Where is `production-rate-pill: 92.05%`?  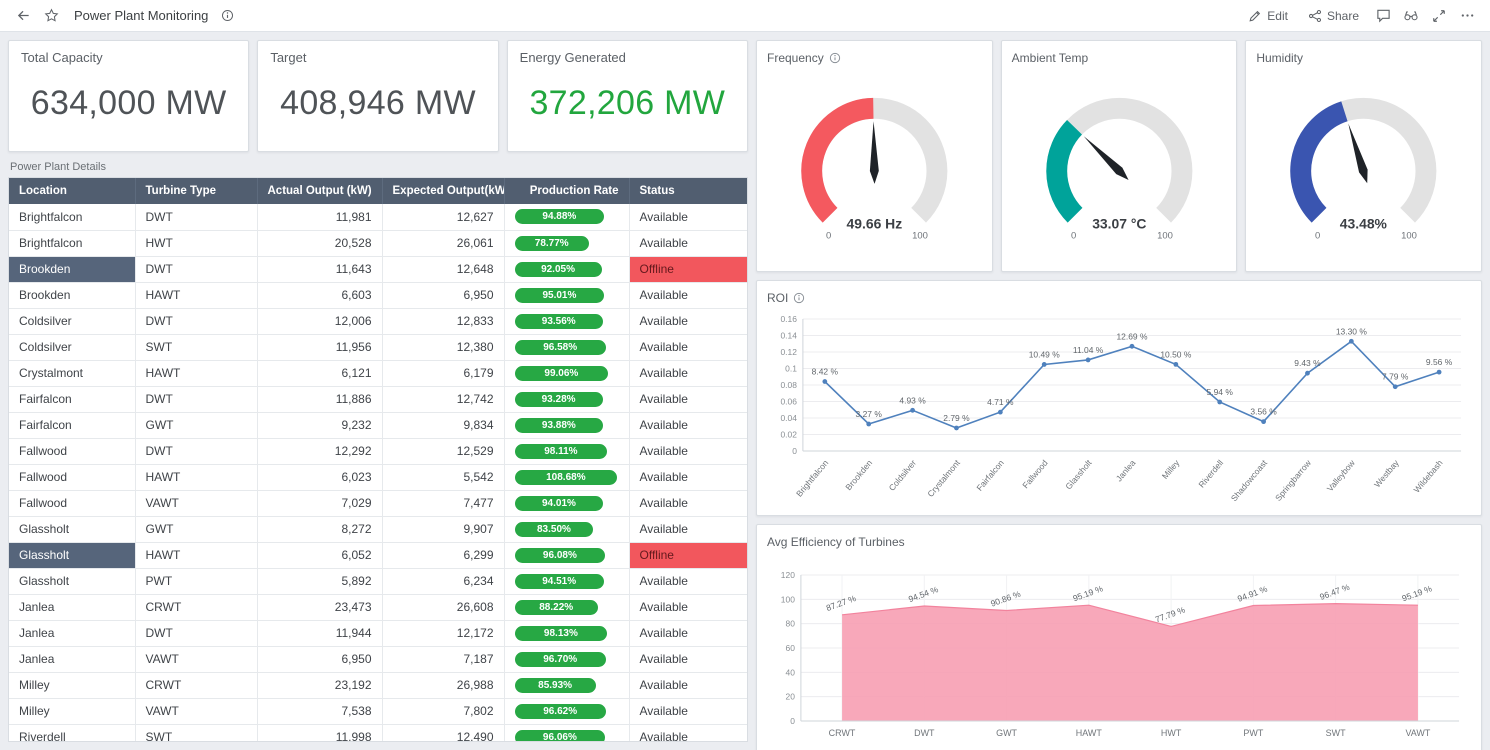 production-rate-pill: 92.05% is located at coordinates (558, 269).